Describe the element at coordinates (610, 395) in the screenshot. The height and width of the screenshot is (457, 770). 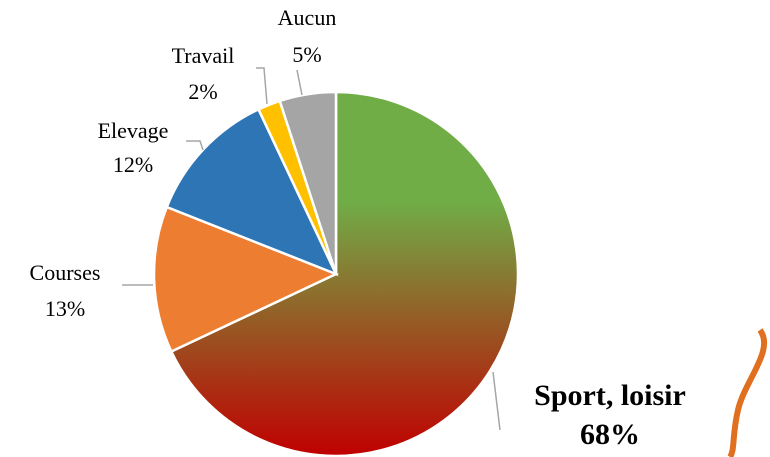
I see `slice-label: Sport, loisir` at that location.